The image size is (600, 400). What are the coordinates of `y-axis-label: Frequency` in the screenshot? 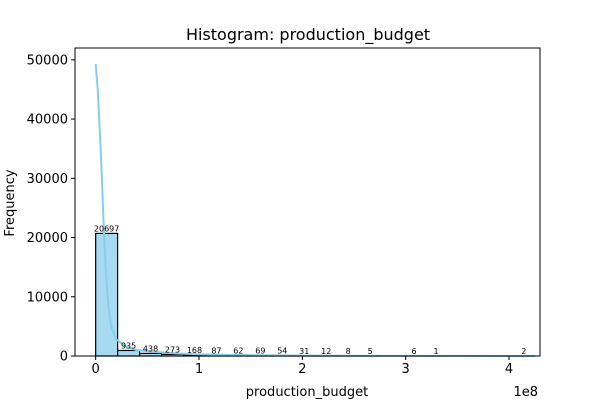 It's located at (10, 202).